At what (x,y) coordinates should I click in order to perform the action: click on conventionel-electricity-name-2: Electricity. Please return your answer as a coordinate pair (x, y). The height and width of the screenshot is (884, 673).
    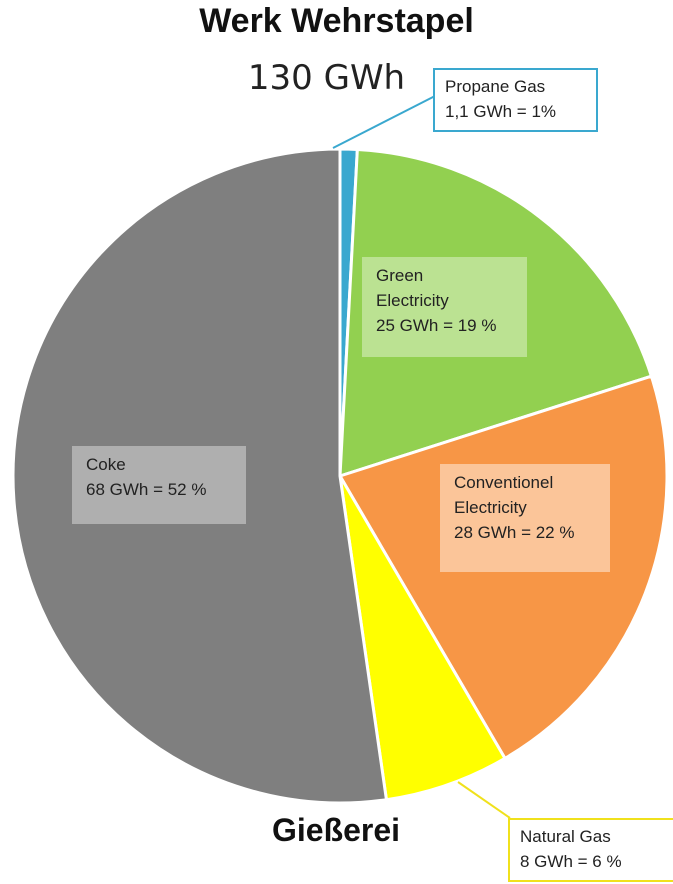
    Looking at the image, I should click on (490, 507).